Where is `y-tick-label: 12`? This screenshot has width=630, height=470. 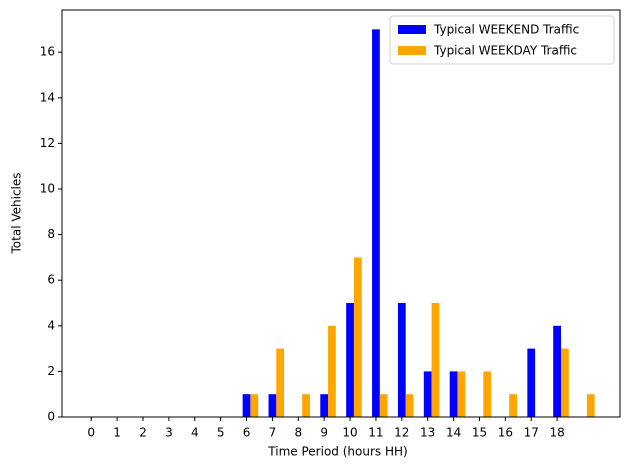 y-tick-label: 12 is located at coordinates (47, 143).